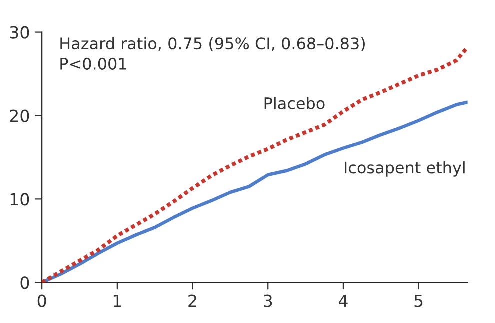 This screenshot has height=323, width=495. I want to click on x-tick-label: 5, so click(418, 301).